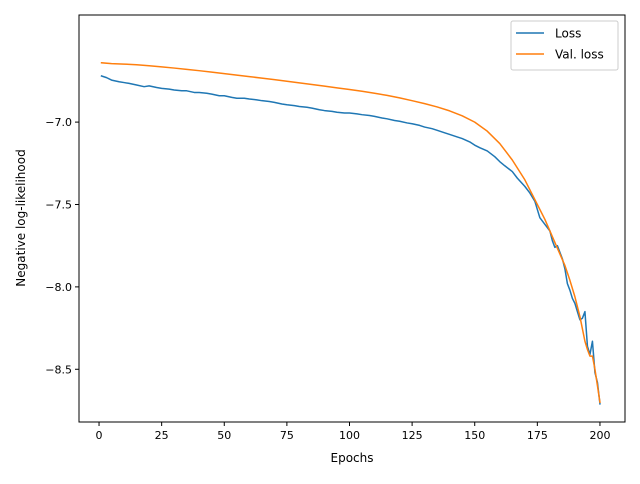 The height and width of the screenshot is (484, 640). I want to click on x-axis-ticks: 0 25 50 75 100 125 150 175 200, so click(353, 432).